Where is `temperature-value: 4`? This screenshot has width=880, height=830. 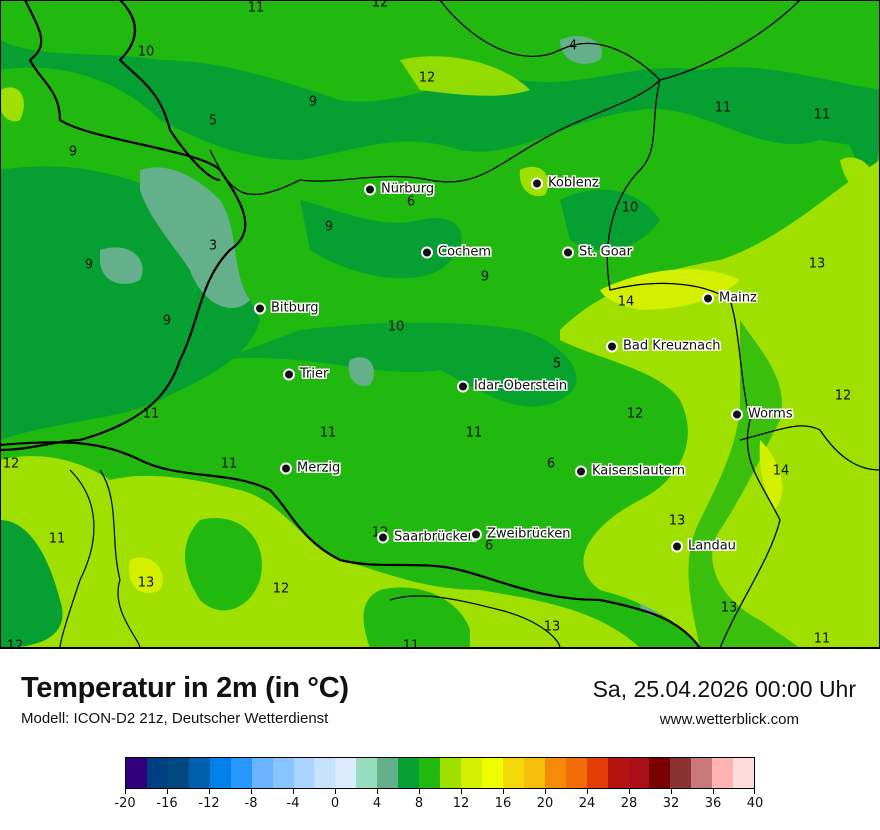 temperature-value: 4 is located at coordinates (573, 46).